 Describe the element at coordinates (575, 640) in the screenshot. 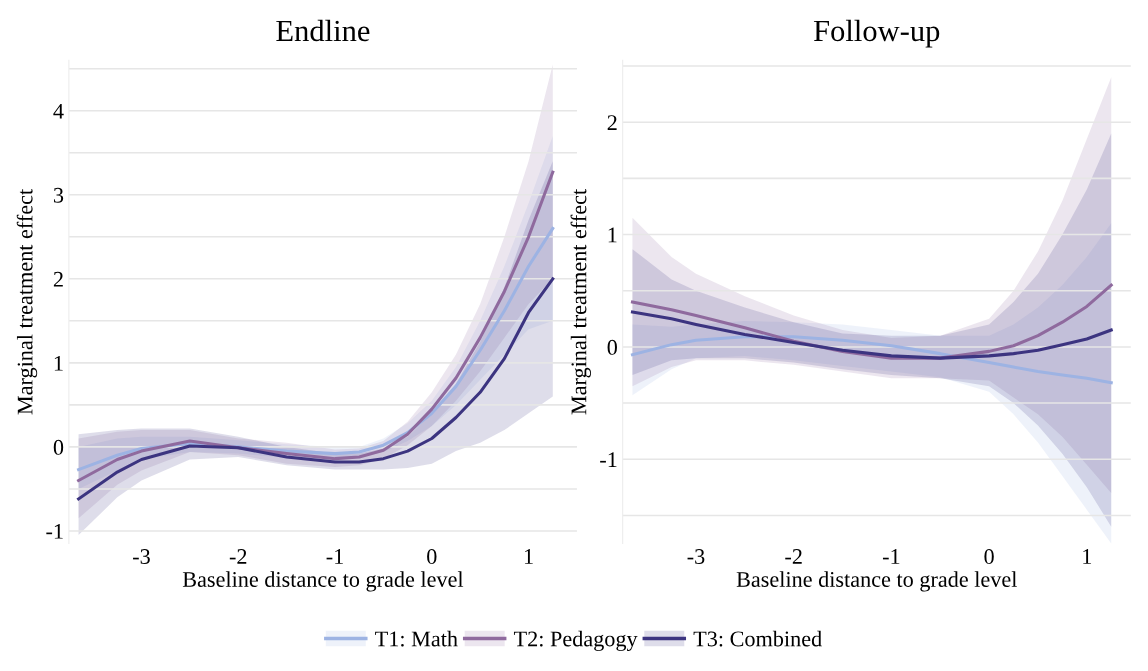

I see `legend-label: T2: Pedagogy` at that location.